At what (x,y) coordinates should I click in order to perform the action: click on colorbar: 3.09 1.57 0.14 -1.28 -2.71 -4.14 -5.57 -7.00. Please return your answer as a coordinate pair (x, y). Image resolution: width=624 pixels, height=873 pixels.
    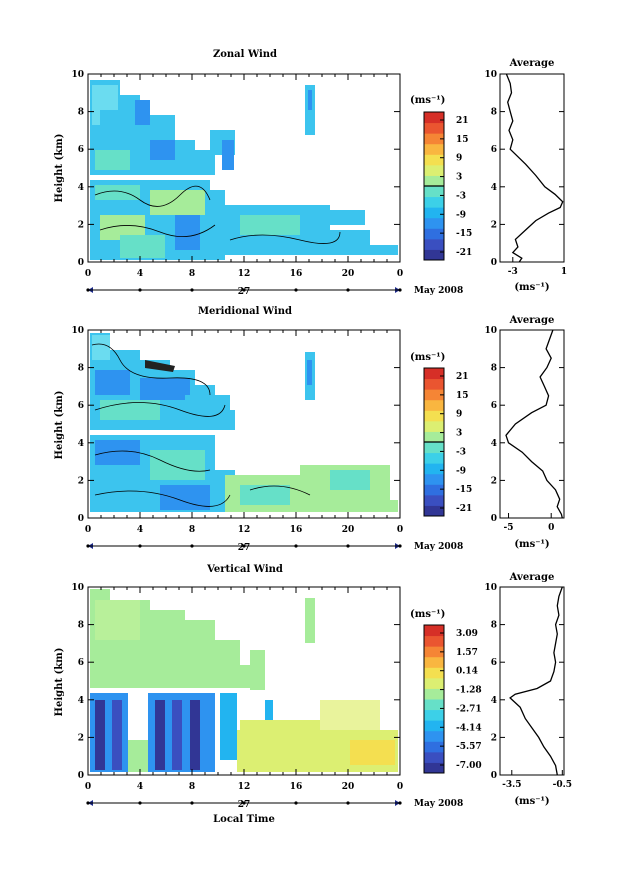
    Looking at the image, I should click on (452, 699).